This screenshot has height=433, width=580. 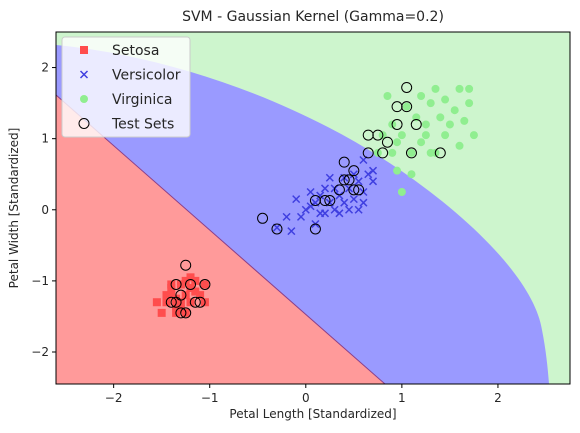 What do you see at coordinates (126, 125) in the screenshot?
I see `legend-test-sets: Test Sets` at bounding box center [126, 125].